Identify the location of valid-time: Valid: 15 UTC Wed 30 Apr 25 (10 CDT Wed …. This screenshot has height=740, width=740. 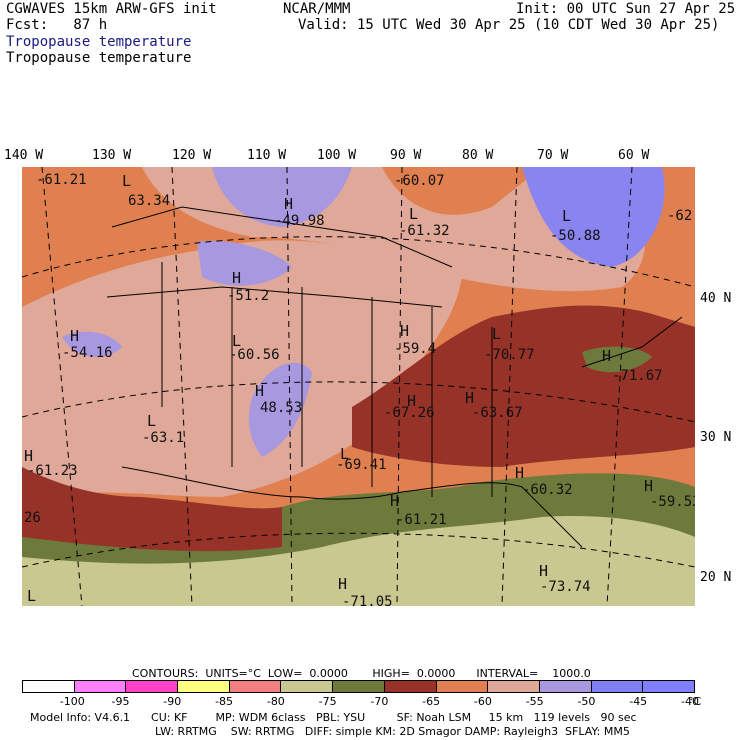
(509, 25).